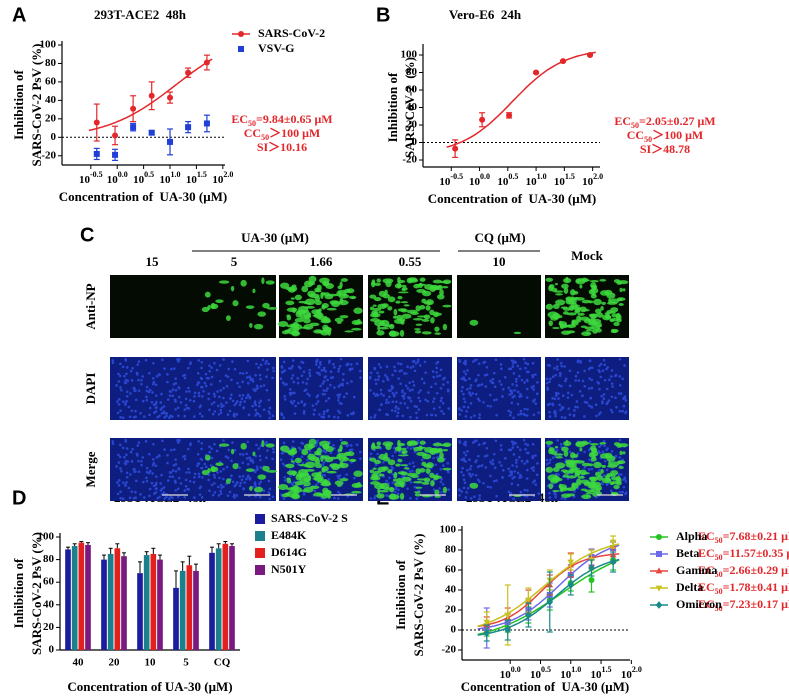  I want to click on row-label: Merge, so click(90, 469).